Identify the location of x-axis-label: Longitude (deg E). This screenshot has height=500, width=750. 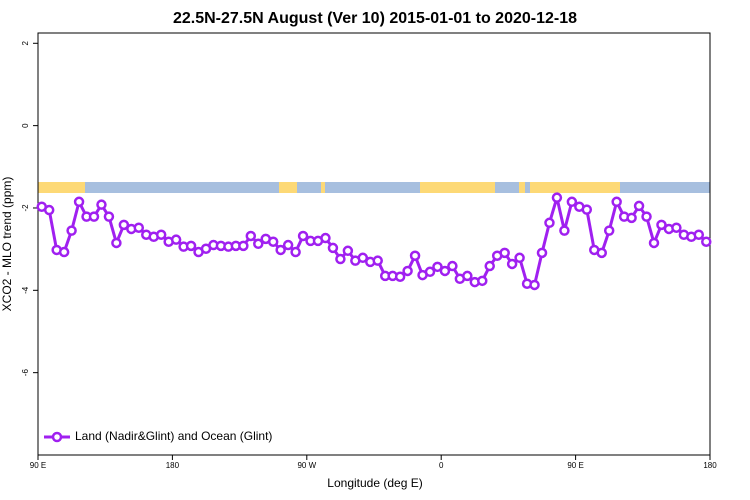
(374, 483).